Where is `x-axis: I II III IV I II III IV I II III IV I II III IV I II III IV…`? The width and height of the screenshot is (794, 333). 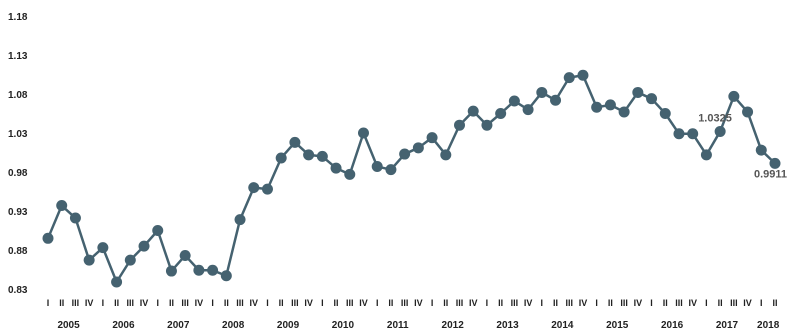
x-axis: I II III IV I II III IV I II III IV I II III IV I II III IV… is located at coordinates (413, 314).